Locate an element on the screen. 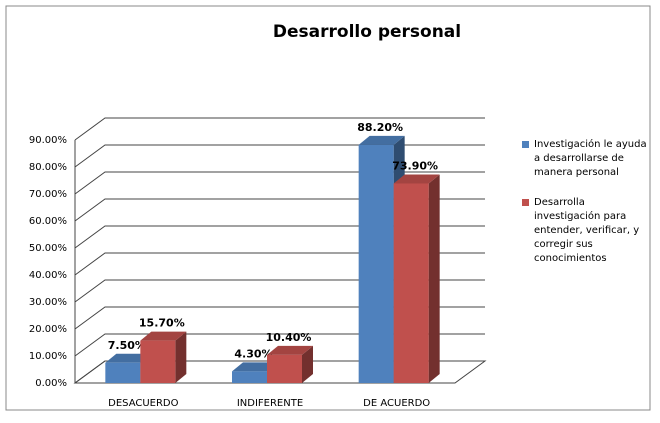  y-tick-label: 20.00% is located at coordinates (48, 329).